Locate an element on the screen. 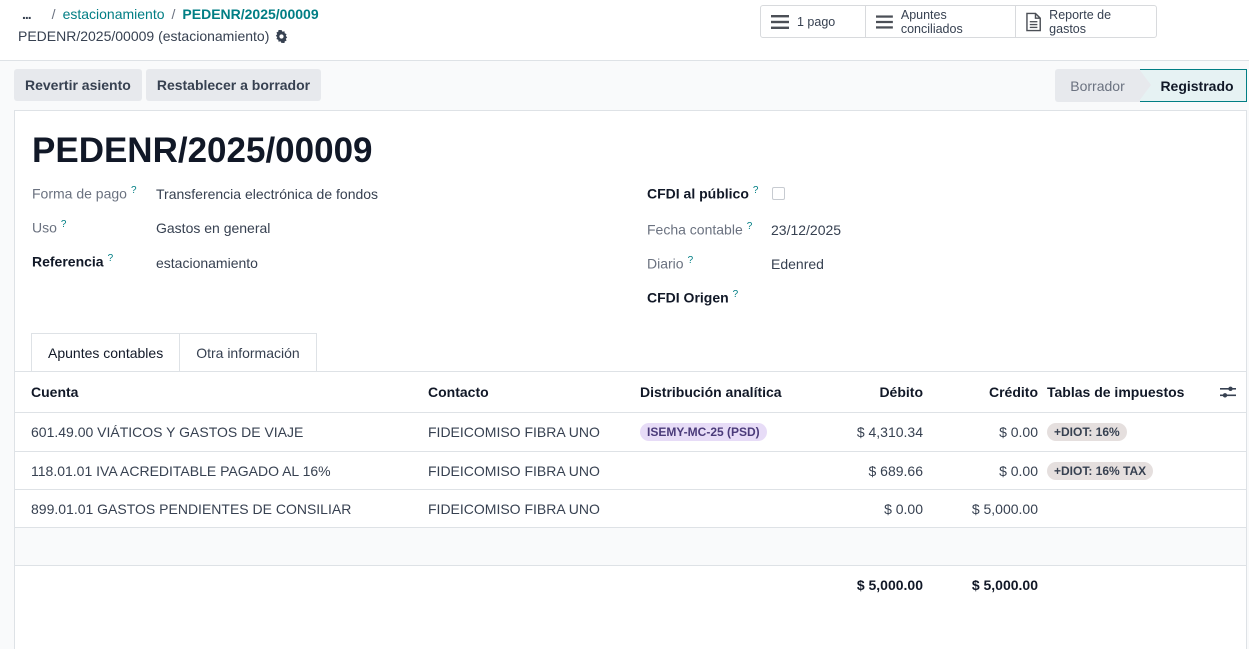 The width and height of the screenshot is (1249, 649). totals-row: $ 5,000.00 $ 5,000.00 is located at coordinates (630, 585).